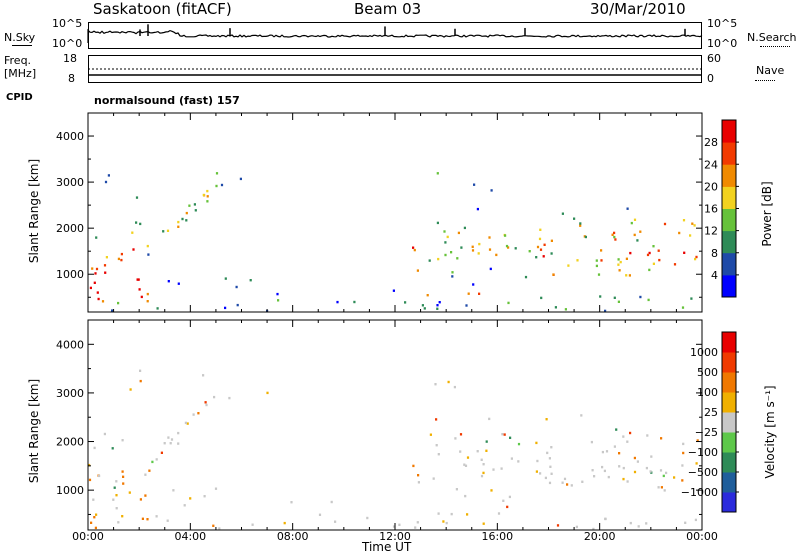 Image resolution: width=800 pixels, height=554 pixels. What do you see at coordinates (293, 536) in the screenshot?
I see `x-tick-label-2: 08:00` at bounding box center [293, 536].